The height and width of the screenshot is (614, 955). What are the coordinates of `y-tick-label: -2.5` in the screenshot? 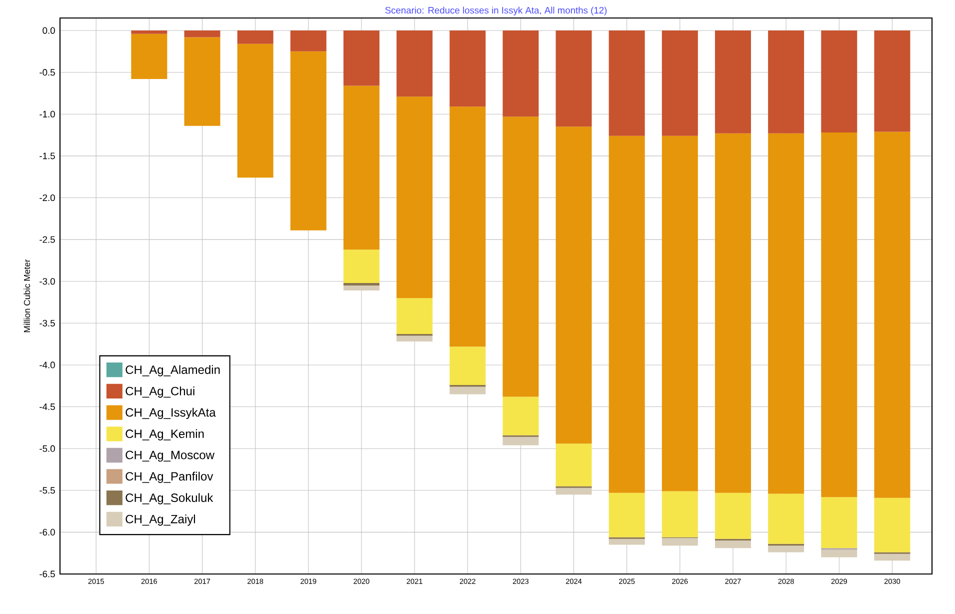 It's located at (47, 239).